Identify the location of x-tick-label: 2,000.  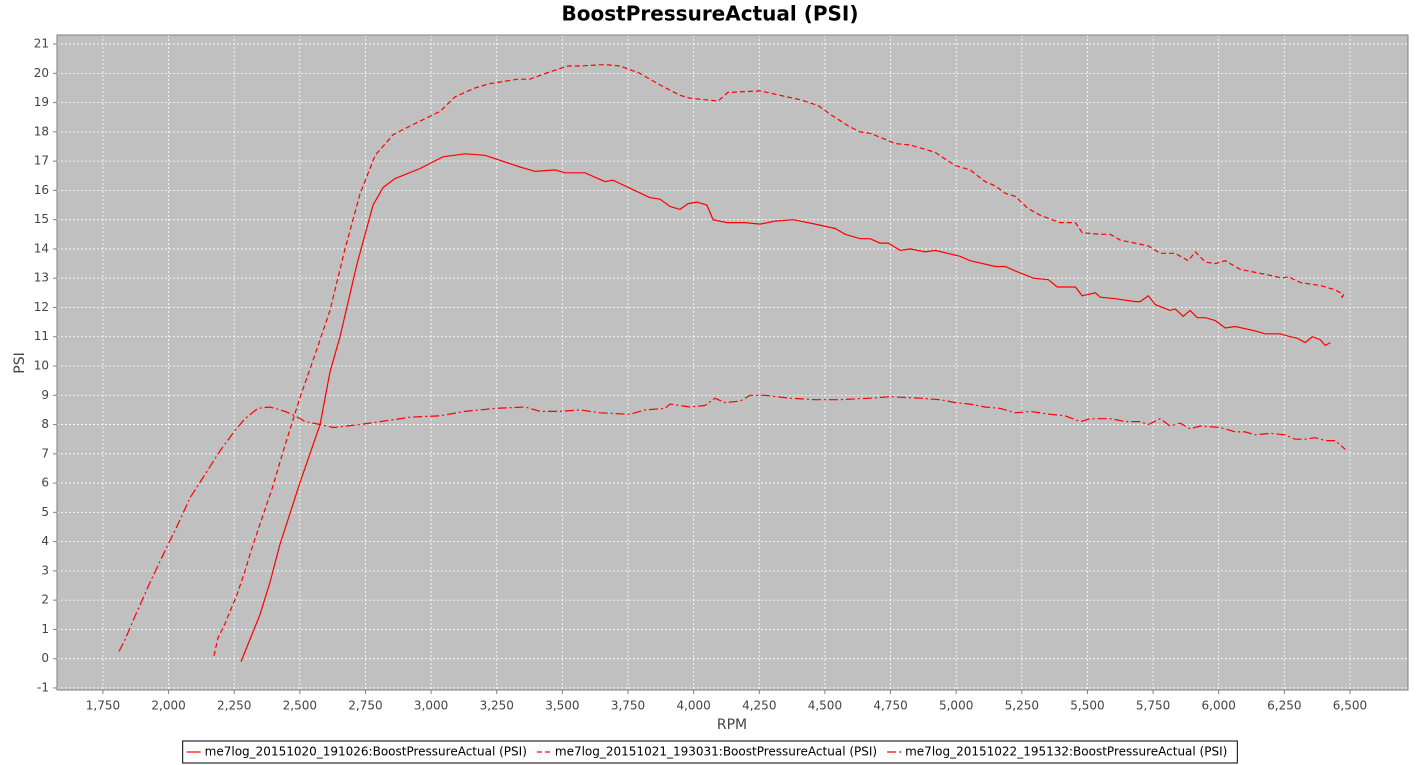
(168, 706).